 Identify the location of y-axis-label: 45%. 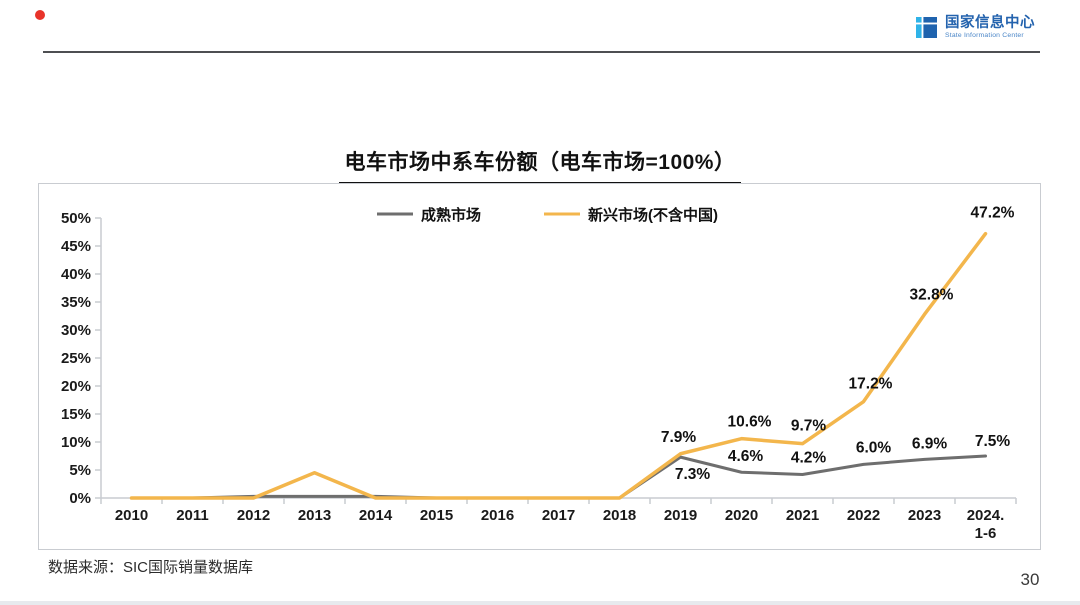
(76, 246).